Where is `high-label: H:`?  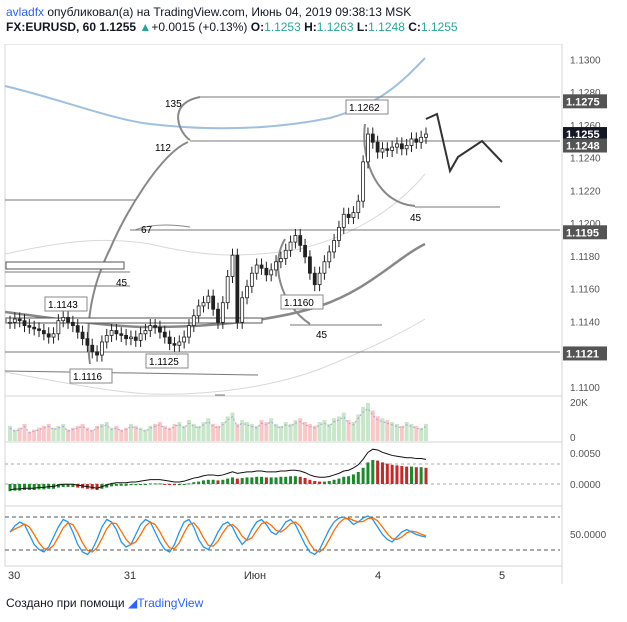 high-label: H: is located at coordinates (310, 27).